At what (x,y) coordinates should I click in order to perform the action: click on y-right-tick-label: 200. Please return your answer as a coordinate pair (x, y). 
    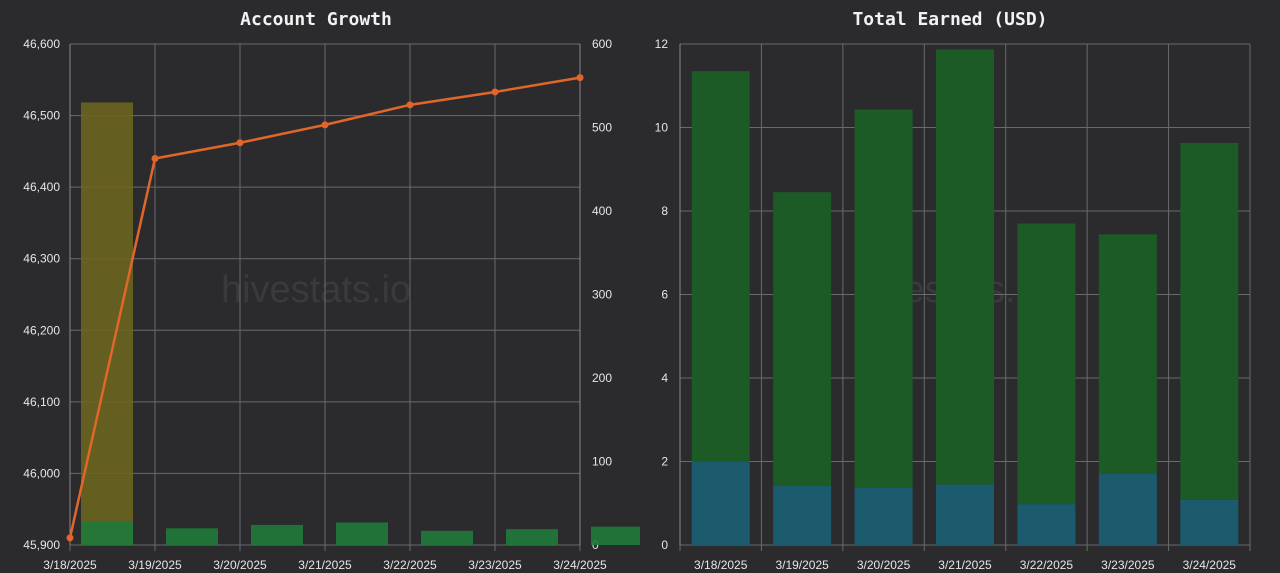
    Looking at the image, I should click on (602, 378).